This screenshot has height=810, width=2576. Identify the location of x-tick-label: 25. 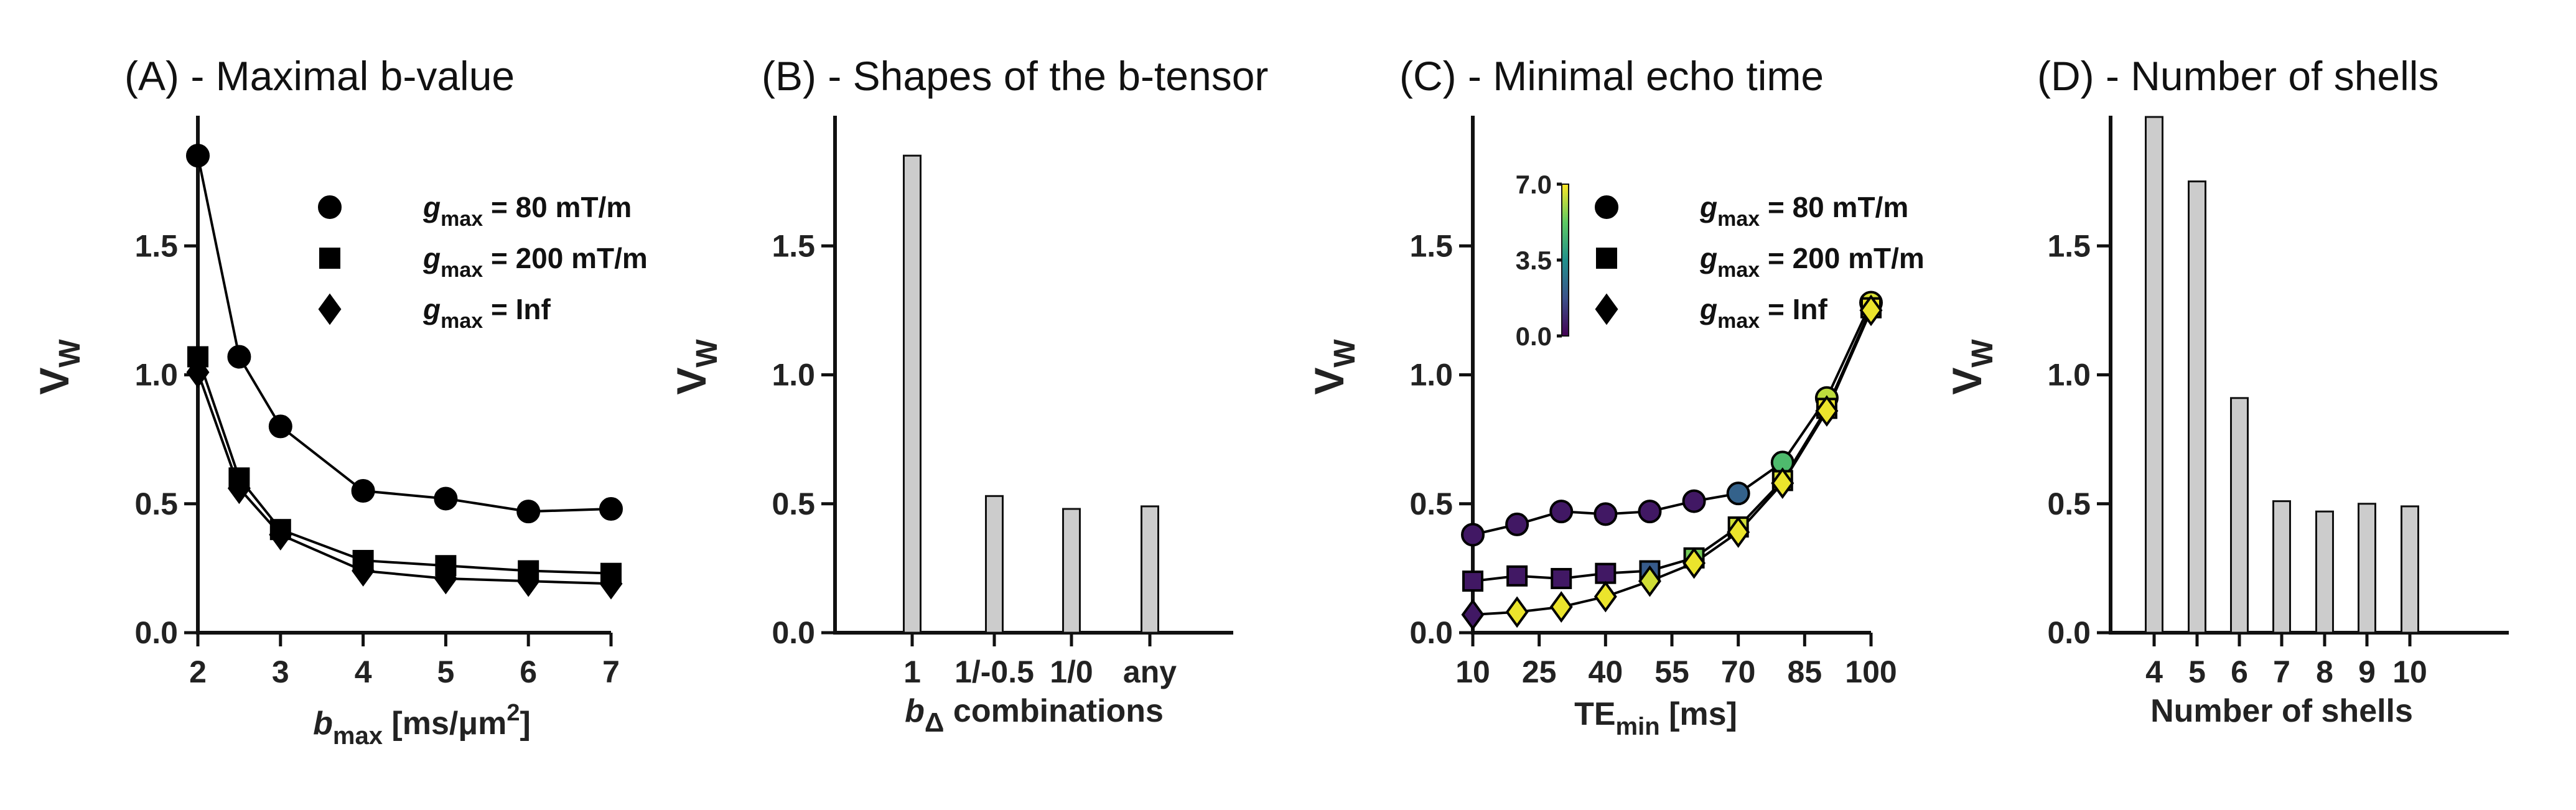
(1540, 671).